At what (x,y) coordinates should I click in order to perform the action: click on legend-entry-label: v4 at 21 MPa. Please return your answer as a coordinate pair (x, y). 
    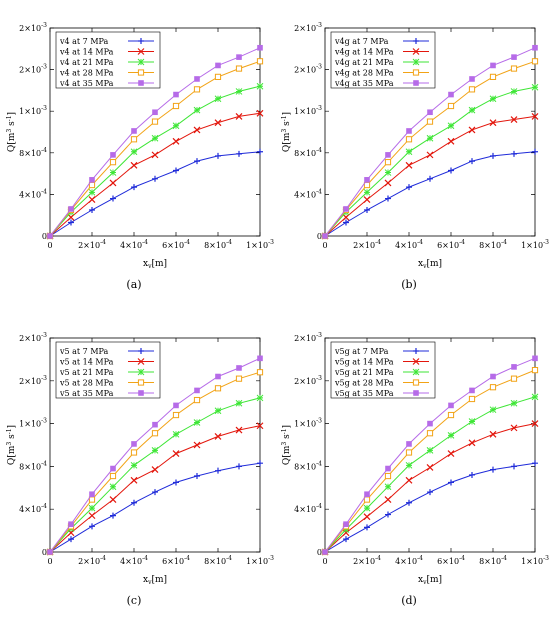
    Looking at the image, I should click on (86, 62).